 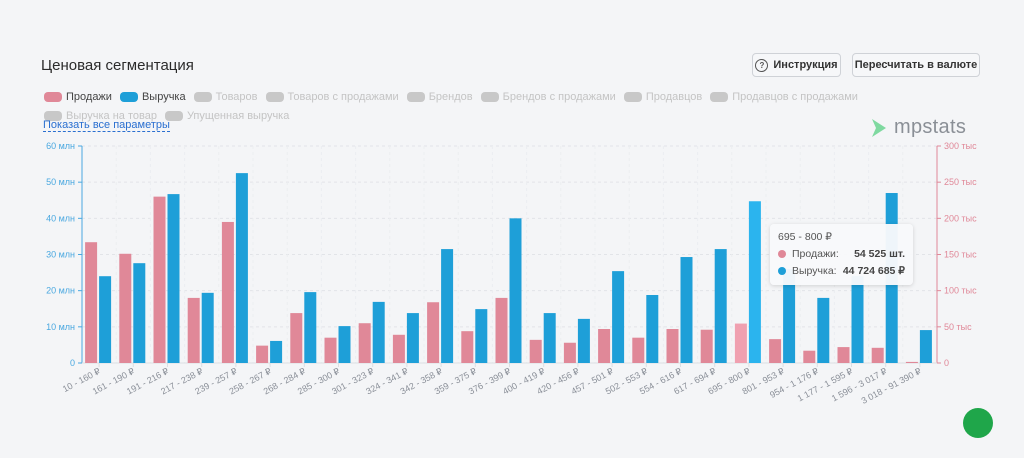 What do you see at coordinates (559, 97) in the screenshot?
I see `legend-label: Брендов с продажами` at bounding box center [559, 97].